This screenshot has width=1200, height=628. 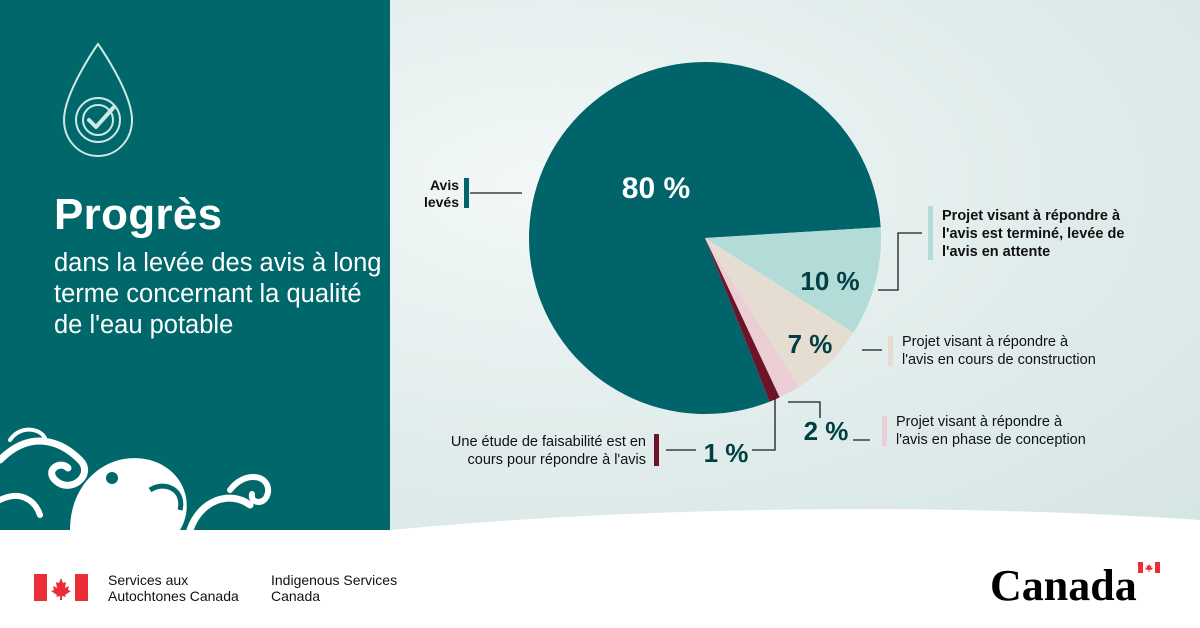 What do you see at coordinates (742, 320) in the screenshot?
I see `slice-faisabilite` at bounding box center [742, 320].